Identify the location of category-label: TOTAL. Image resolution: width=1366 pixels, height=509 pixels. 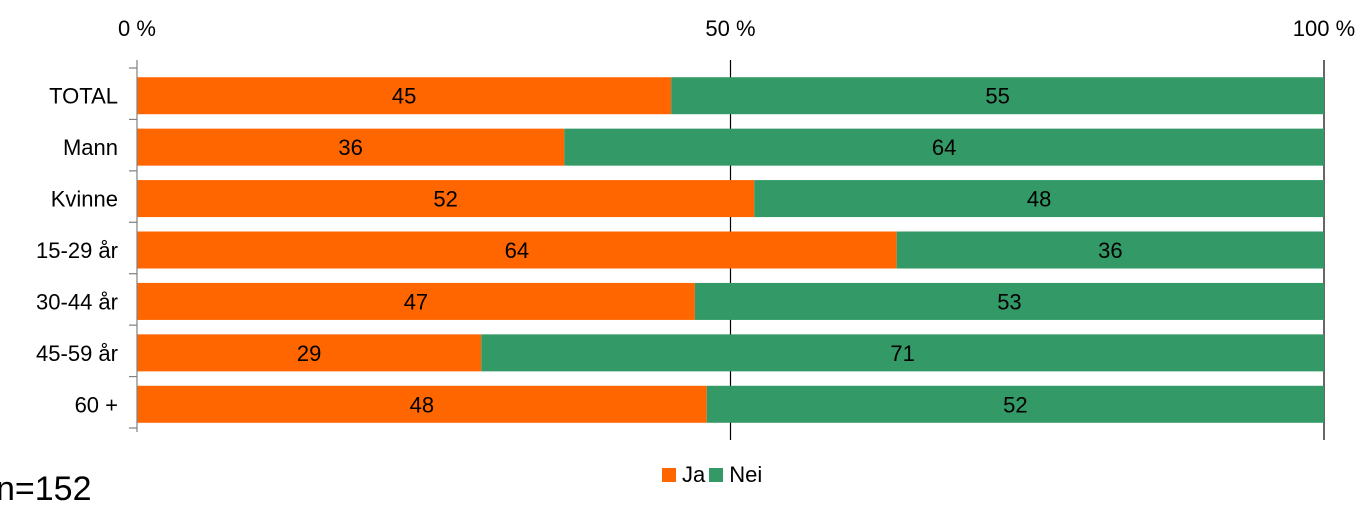
(83, 96).